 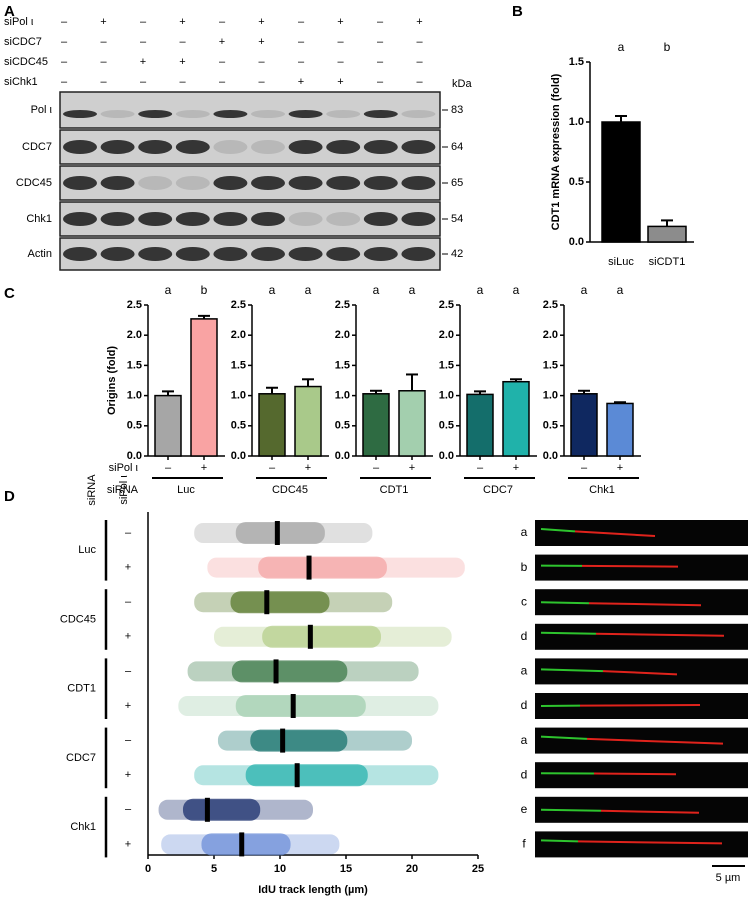 What do you see at coordinates (112, 380) in the screenshot?
I see `y-axis-label: Origins (fold)` at bounding box center [112, 380].